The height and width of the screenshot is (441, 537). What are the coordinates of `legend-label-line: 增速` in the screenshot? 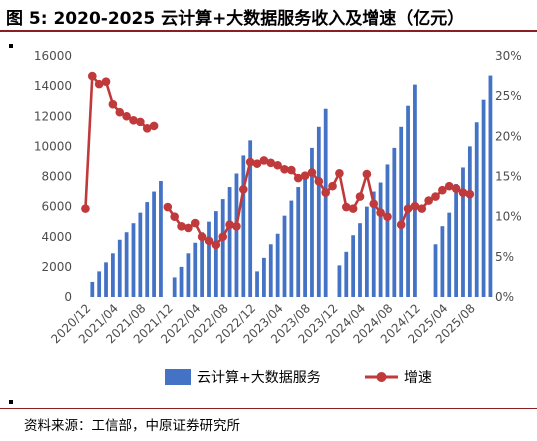 It's located at (418, 378).